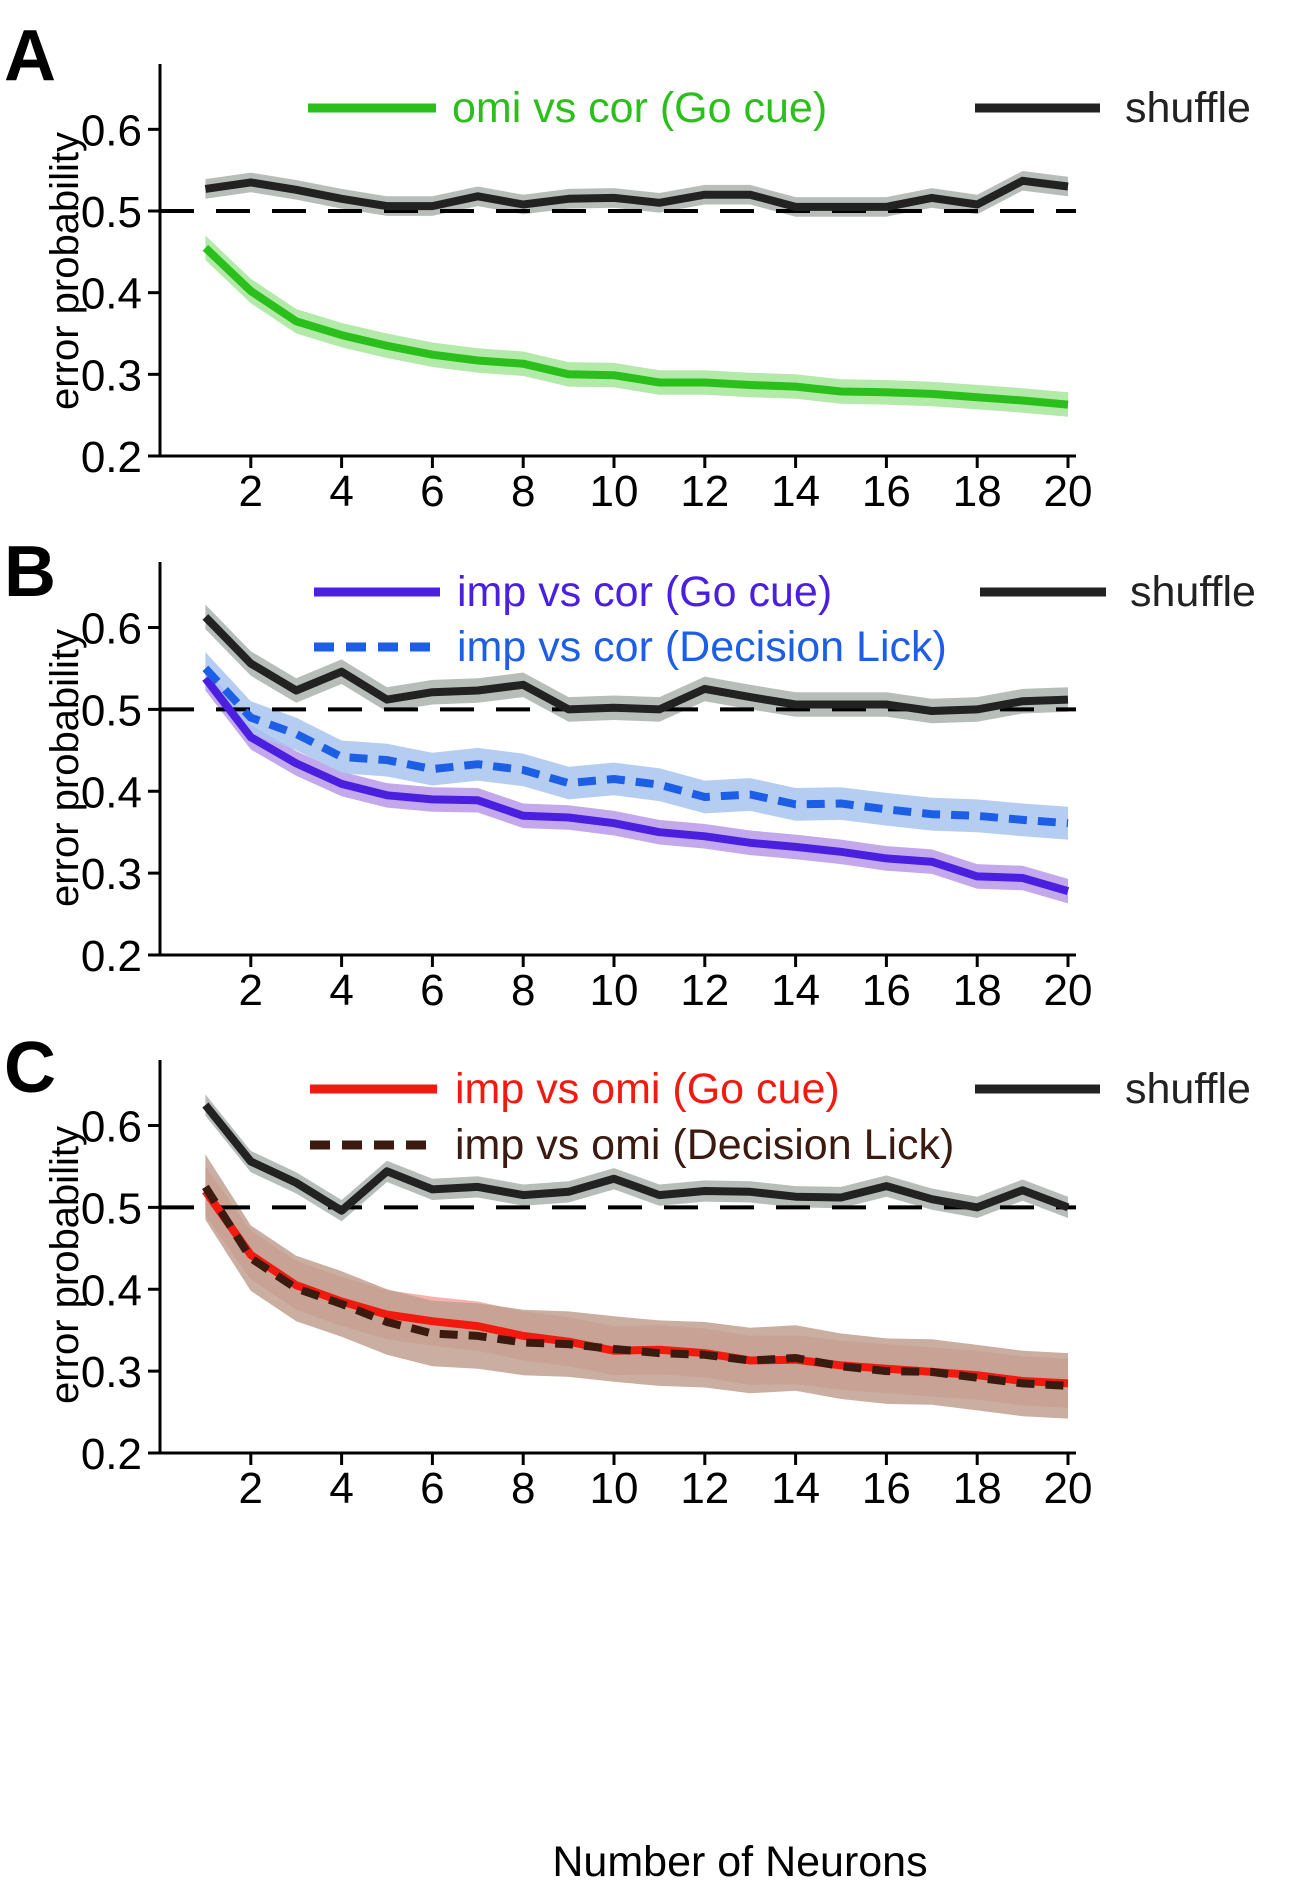 This screenshot has height=1887, width=1300. Describe the element at coordinates (704, 1145) in the screenshot. I see `legend-label-imp-vs-omi-decision: imp vs omi (Decision Lick)` at that location.